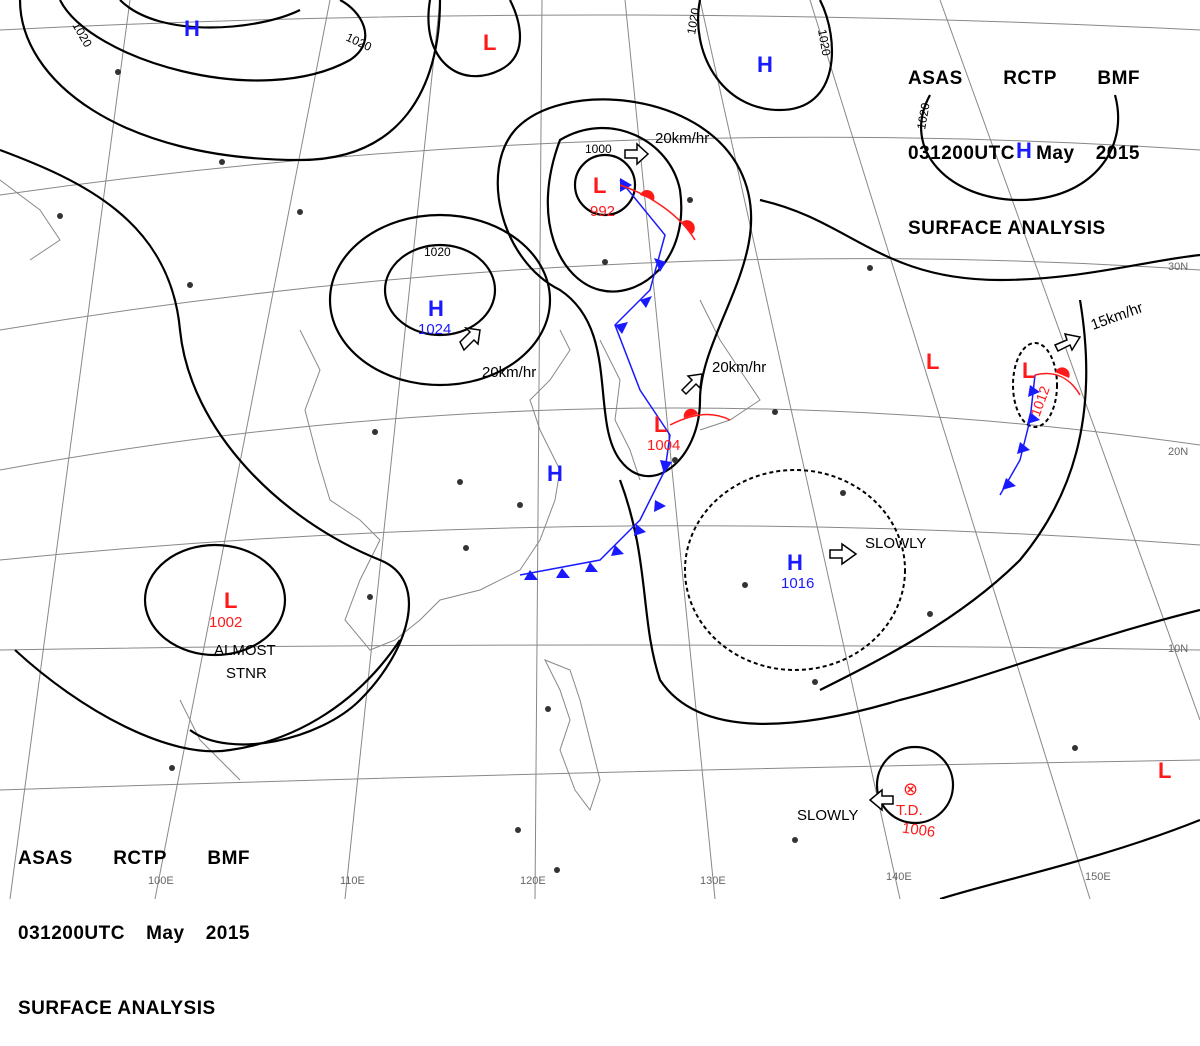 The image size is (1200, 1046). What do you see at coordinates (225, 622) in the screenshot?
I see `low-center-value: 1002` at bounding box center [225, 622].